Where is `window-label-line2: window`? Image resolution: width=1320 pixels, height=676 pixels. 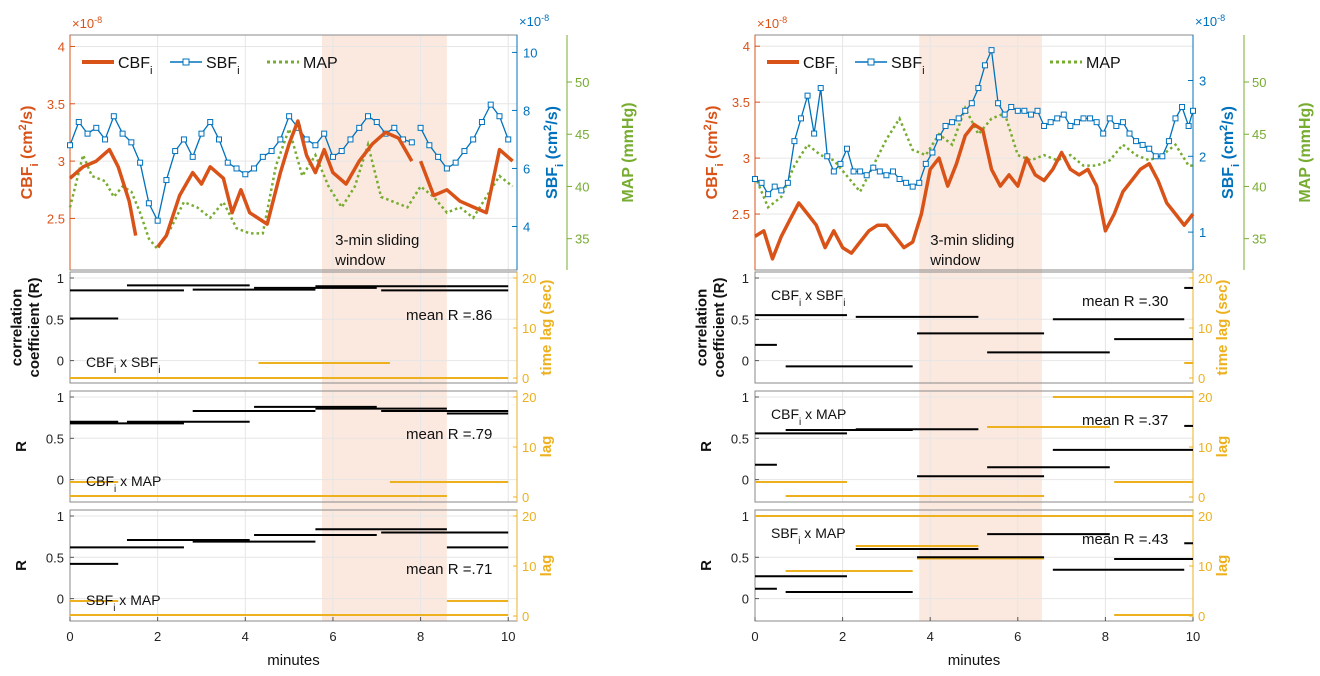
window-label-line2: window is located at coordinates (954, 260).